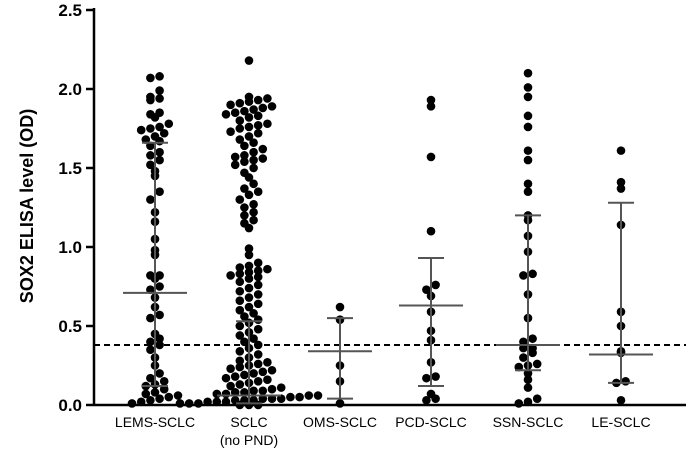 This screenshot has width=690, height=454. Describe the element at coordinates (249, 440) in the screenshot. I see `x-category-label-line2: (no PND)` at that location.